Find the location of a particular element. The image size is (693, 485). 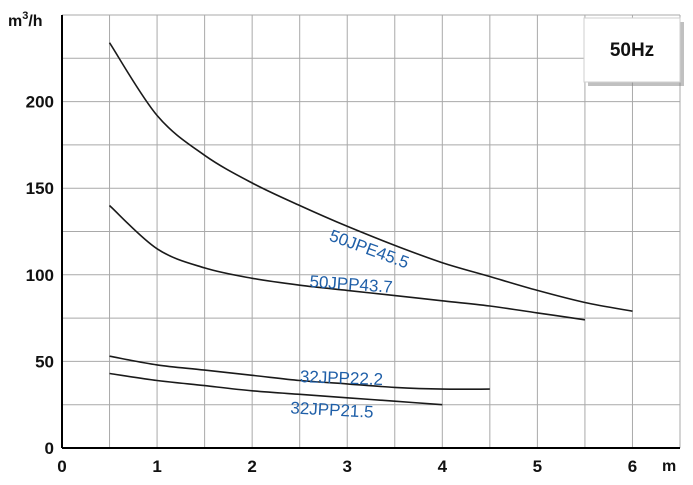

x-tick-label: 5 is located at coordinates (537, 466).